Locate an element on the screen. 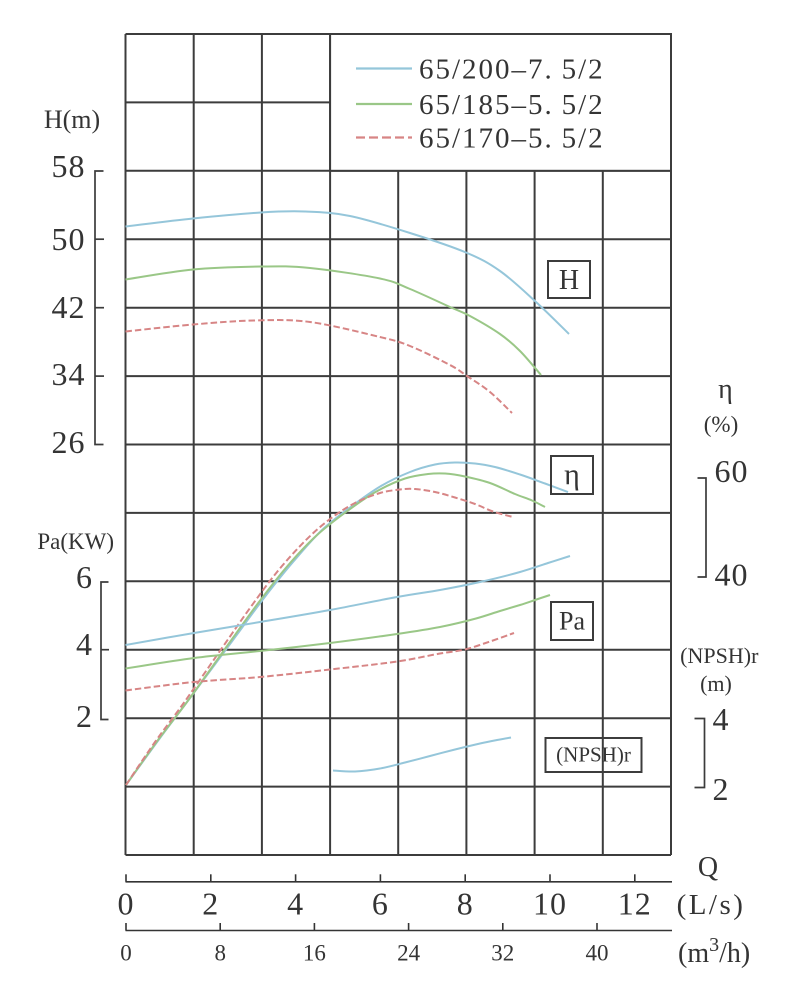 This screenshot has width=800, height=1000. svg-text: 16 is located at coordinates (314, 953).